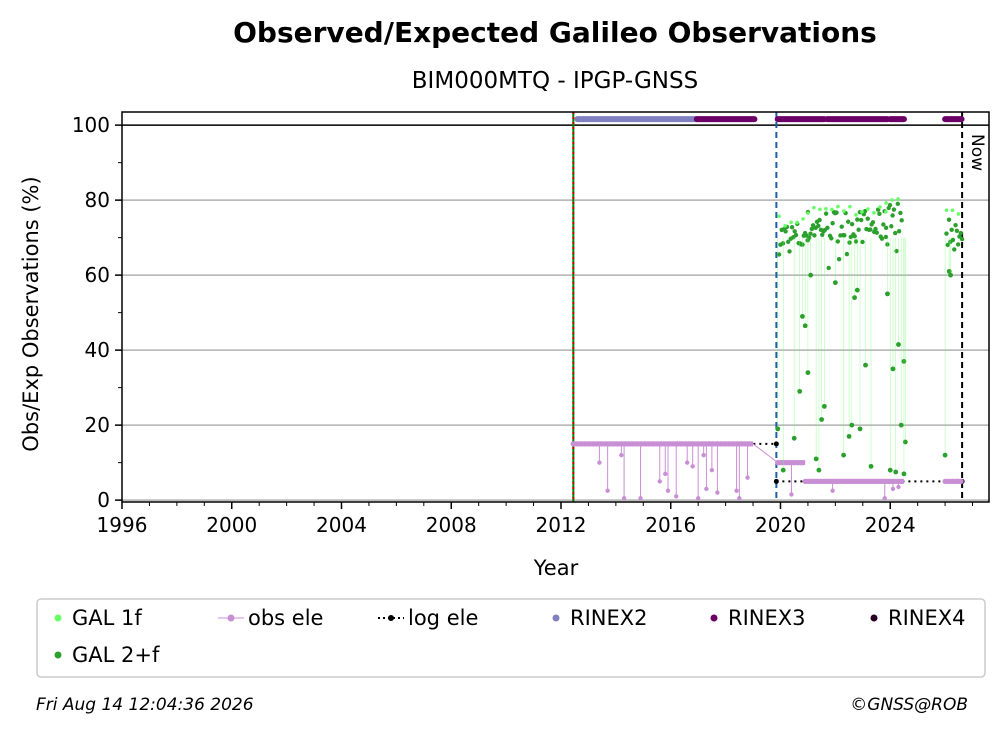 This screenshot has height=734, width=1008. What do you see at coordinates (535, 519) in the screenshot?
I see `x-axis: 1996 2000 2004 2008 2012 2016 2020 2024` at bounding box center [535, 519].